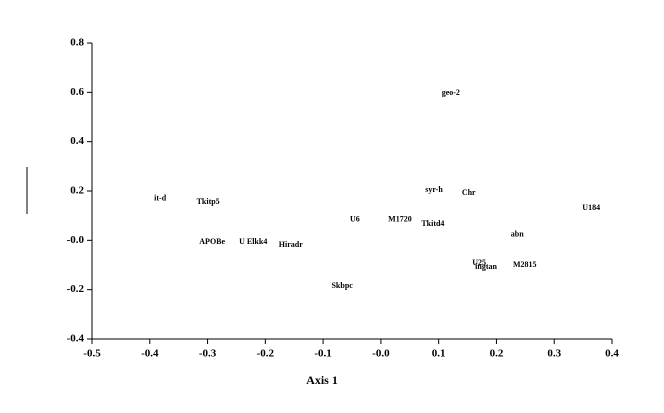 Image resolution: width=664 pixels, height=413 pixels. I want to click on y-tick-label: 0.2, so click(77, 191).